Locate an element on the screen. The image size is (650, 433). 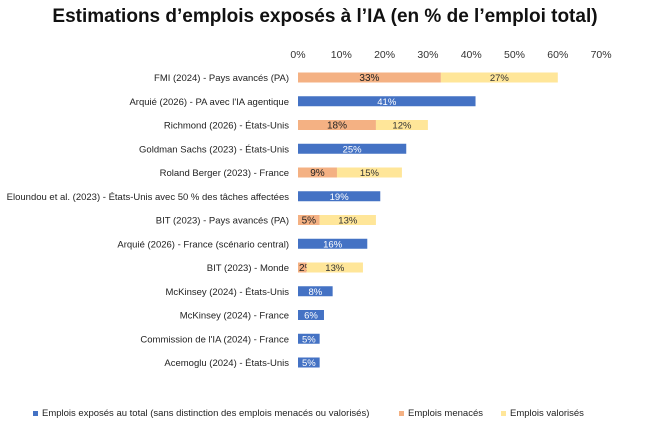
category-label: Richmond (2026) - États-Unis is located at coordinates (226, 126).